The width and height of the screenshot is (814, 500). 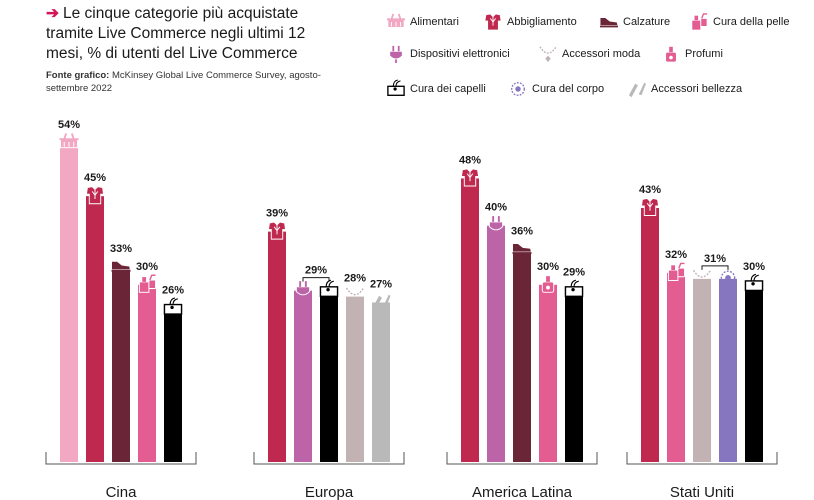 I want to click on bar-group: 39% 28% 27% 29% Europa, so click(x=329, y=354).